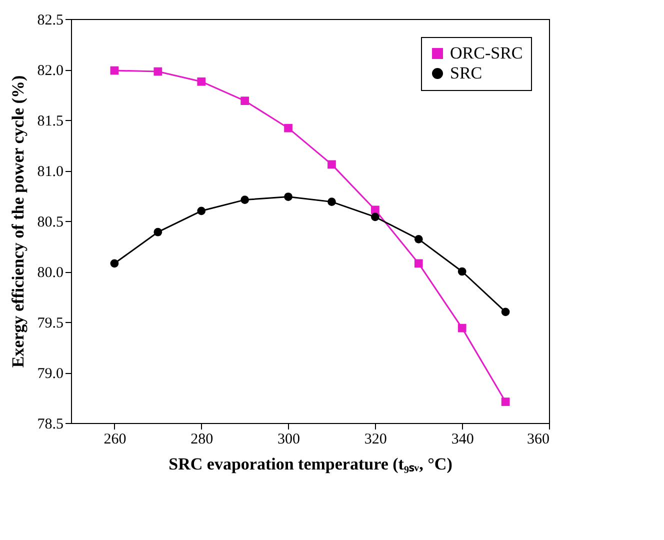 The height and width of the screenshot is (540, 664). Describe the element at coordinates (486, 53) in the screenshot. I see `legend-label: ORC-SRC` at that location.